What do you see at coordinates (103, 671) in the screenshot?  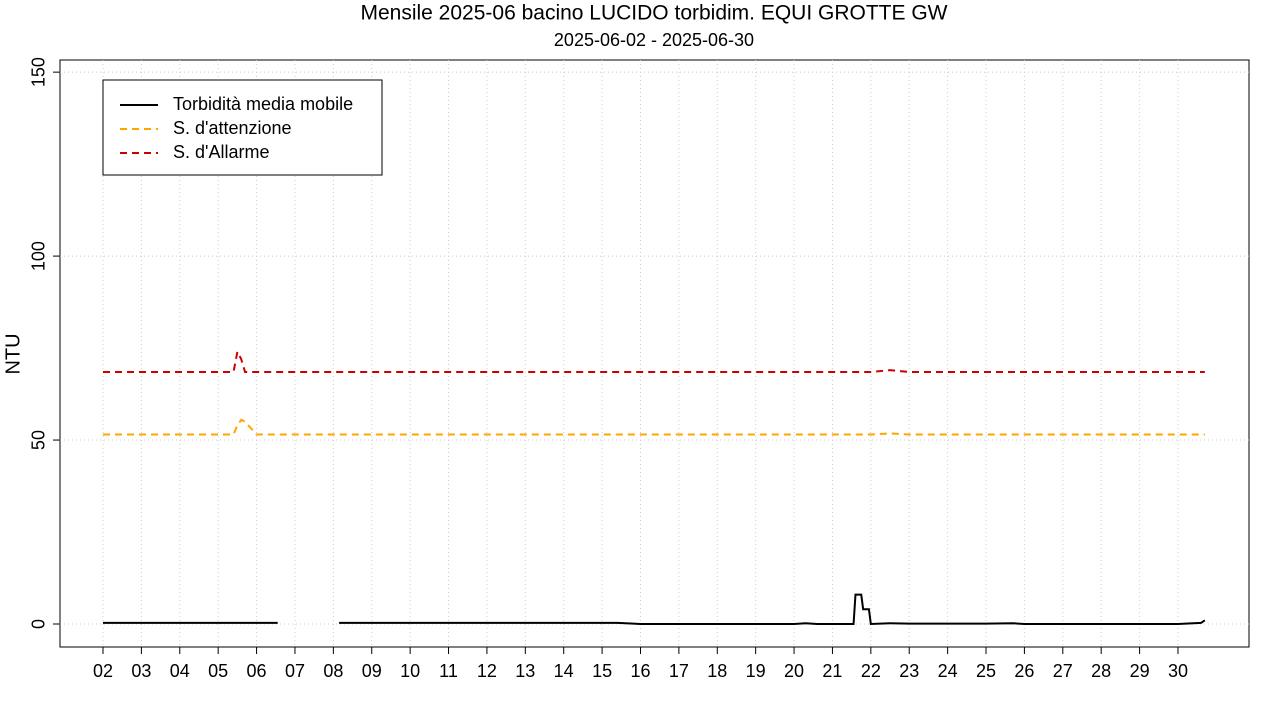 I see `x-tick-label: 02` at bounding box center [103, 671].